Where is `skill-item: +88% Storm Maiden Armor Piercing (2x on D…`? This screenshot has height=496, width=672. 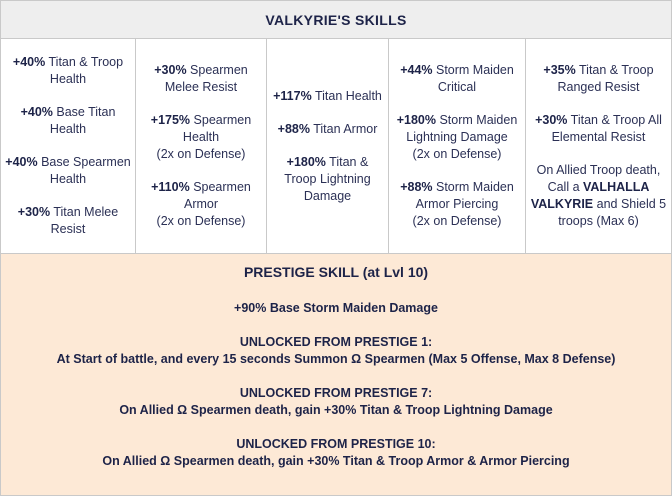 skill-item: +88% Storm Maiden Armor Piercing (2x on D… is located at coordinates (457, 204).